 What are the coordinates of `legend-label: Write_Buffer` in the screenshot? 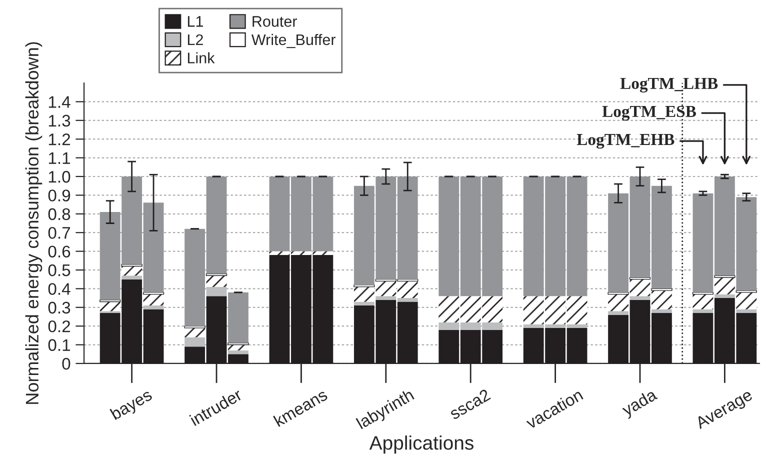 It's located at (293, 41).